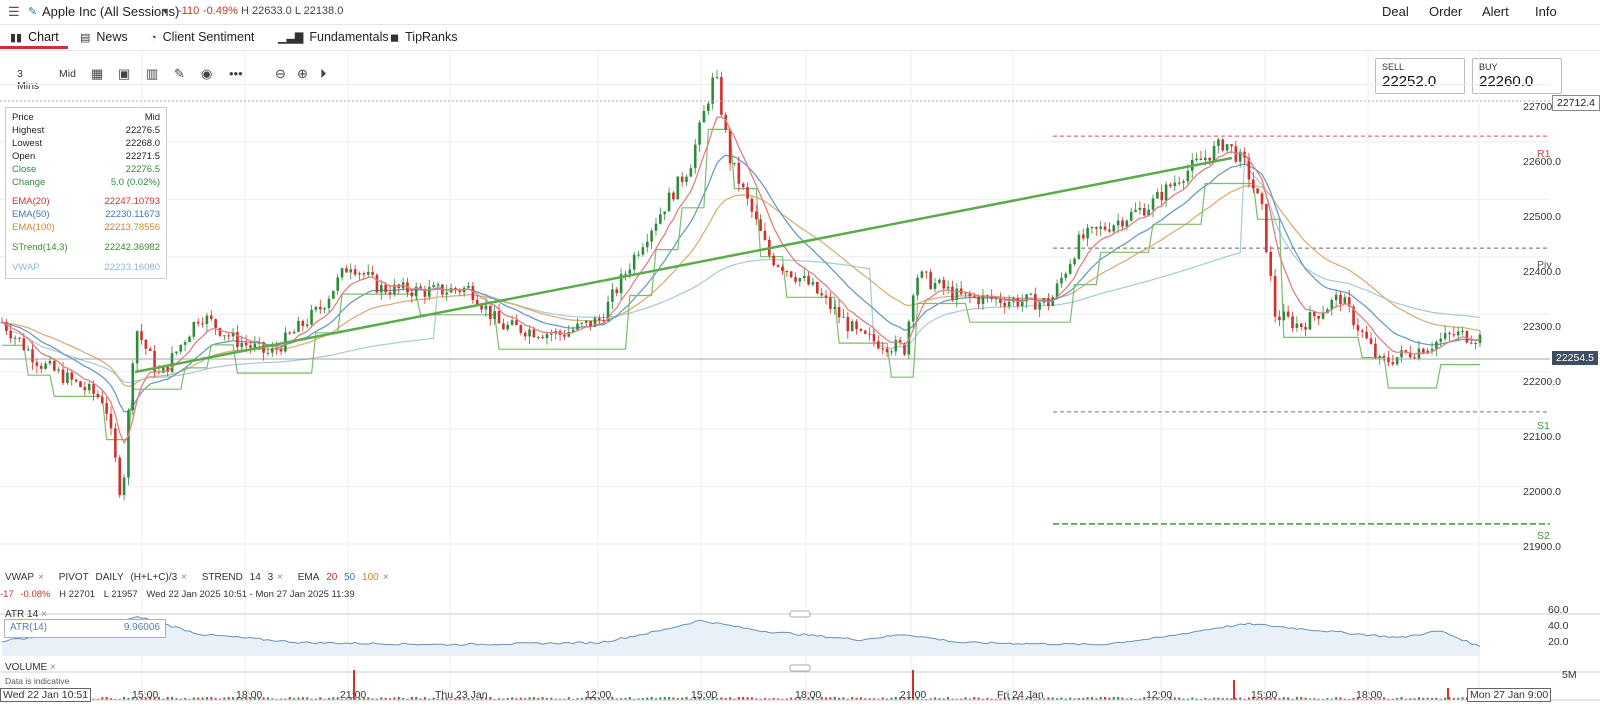 The width and height of the screenshot is (1600, 715). I want to click on tab-fundamentals: ▁▃▇ Fundamentals, so click(333, 37).